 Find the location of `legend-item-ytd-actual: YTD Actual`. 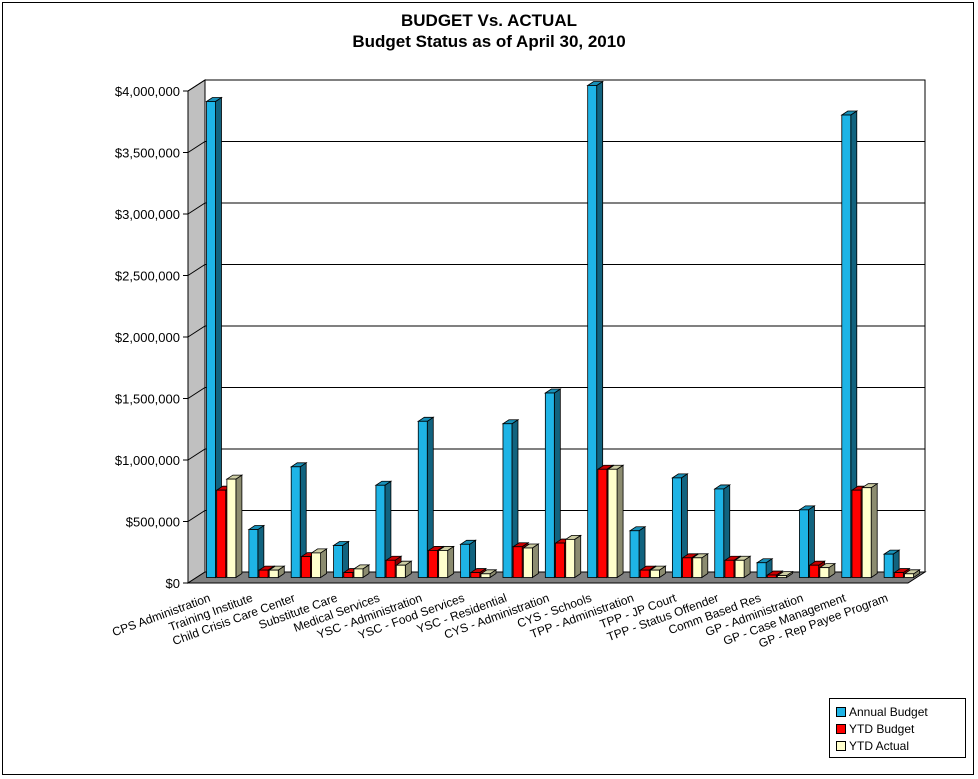

legend-item-ytd-actual: YTD Actual is located at coordinates (897, 745).